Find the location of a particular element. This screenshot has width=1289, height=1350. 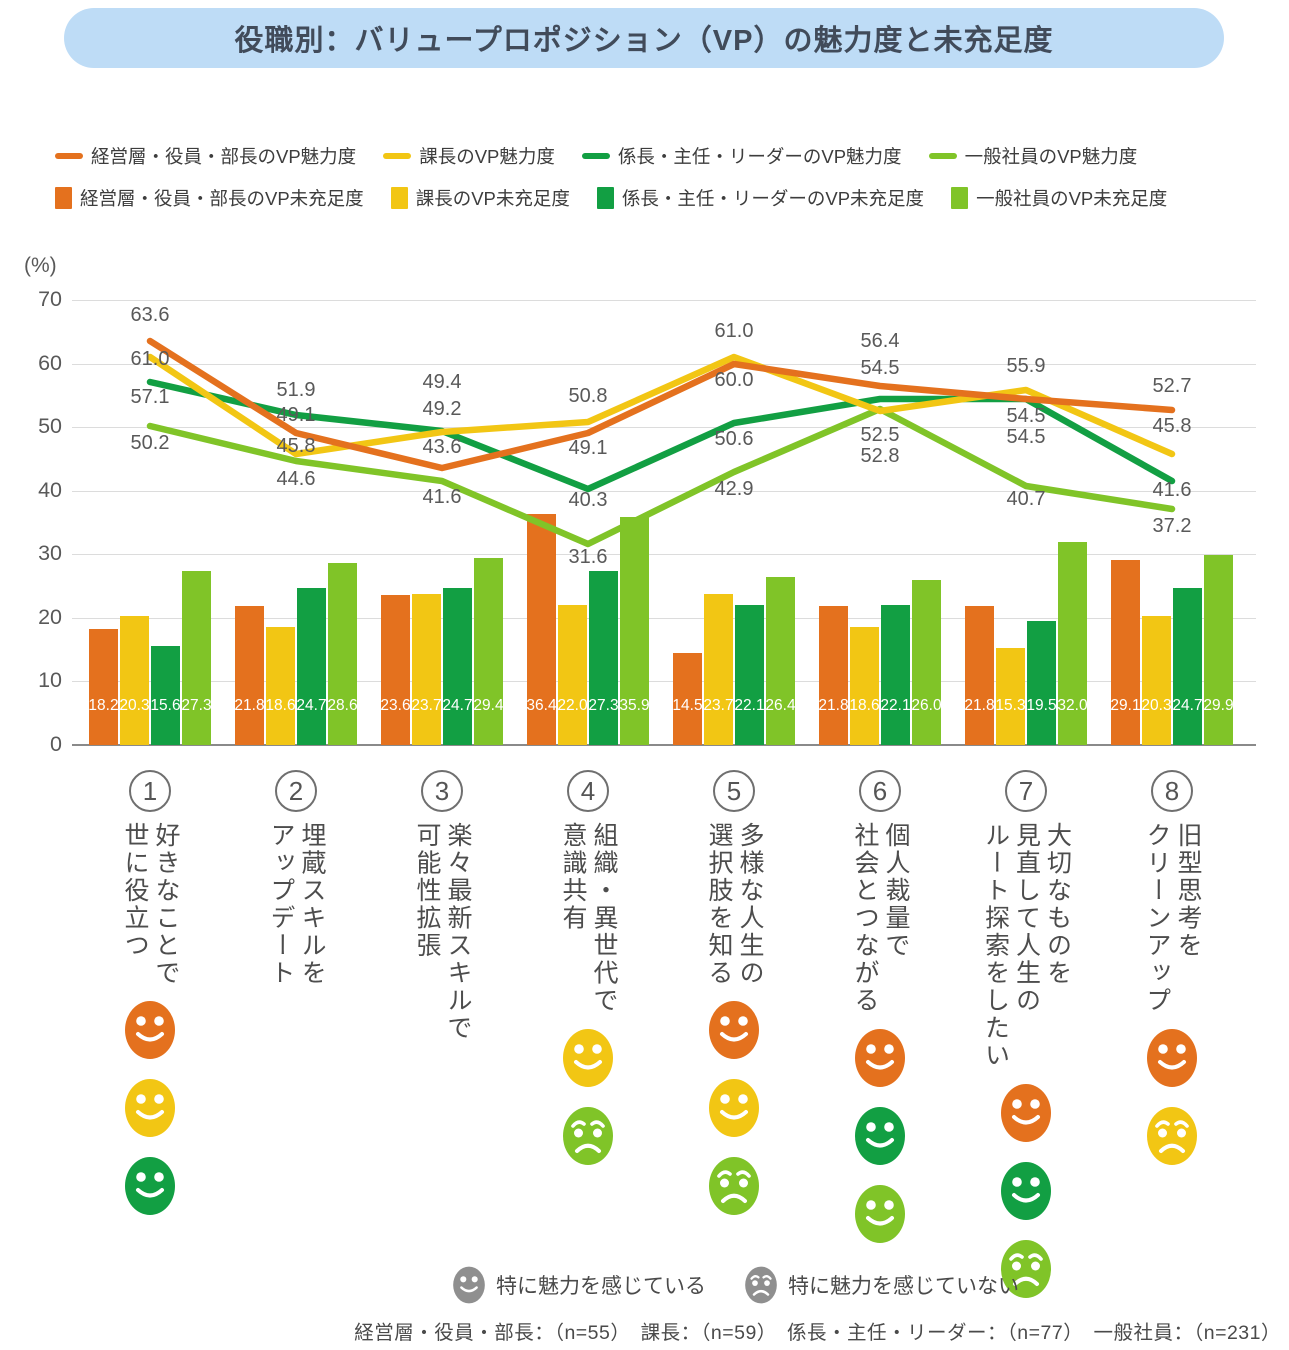

category-column-4: 4 組織・異世代で 意識共有 is located at coordinates (588, 970).